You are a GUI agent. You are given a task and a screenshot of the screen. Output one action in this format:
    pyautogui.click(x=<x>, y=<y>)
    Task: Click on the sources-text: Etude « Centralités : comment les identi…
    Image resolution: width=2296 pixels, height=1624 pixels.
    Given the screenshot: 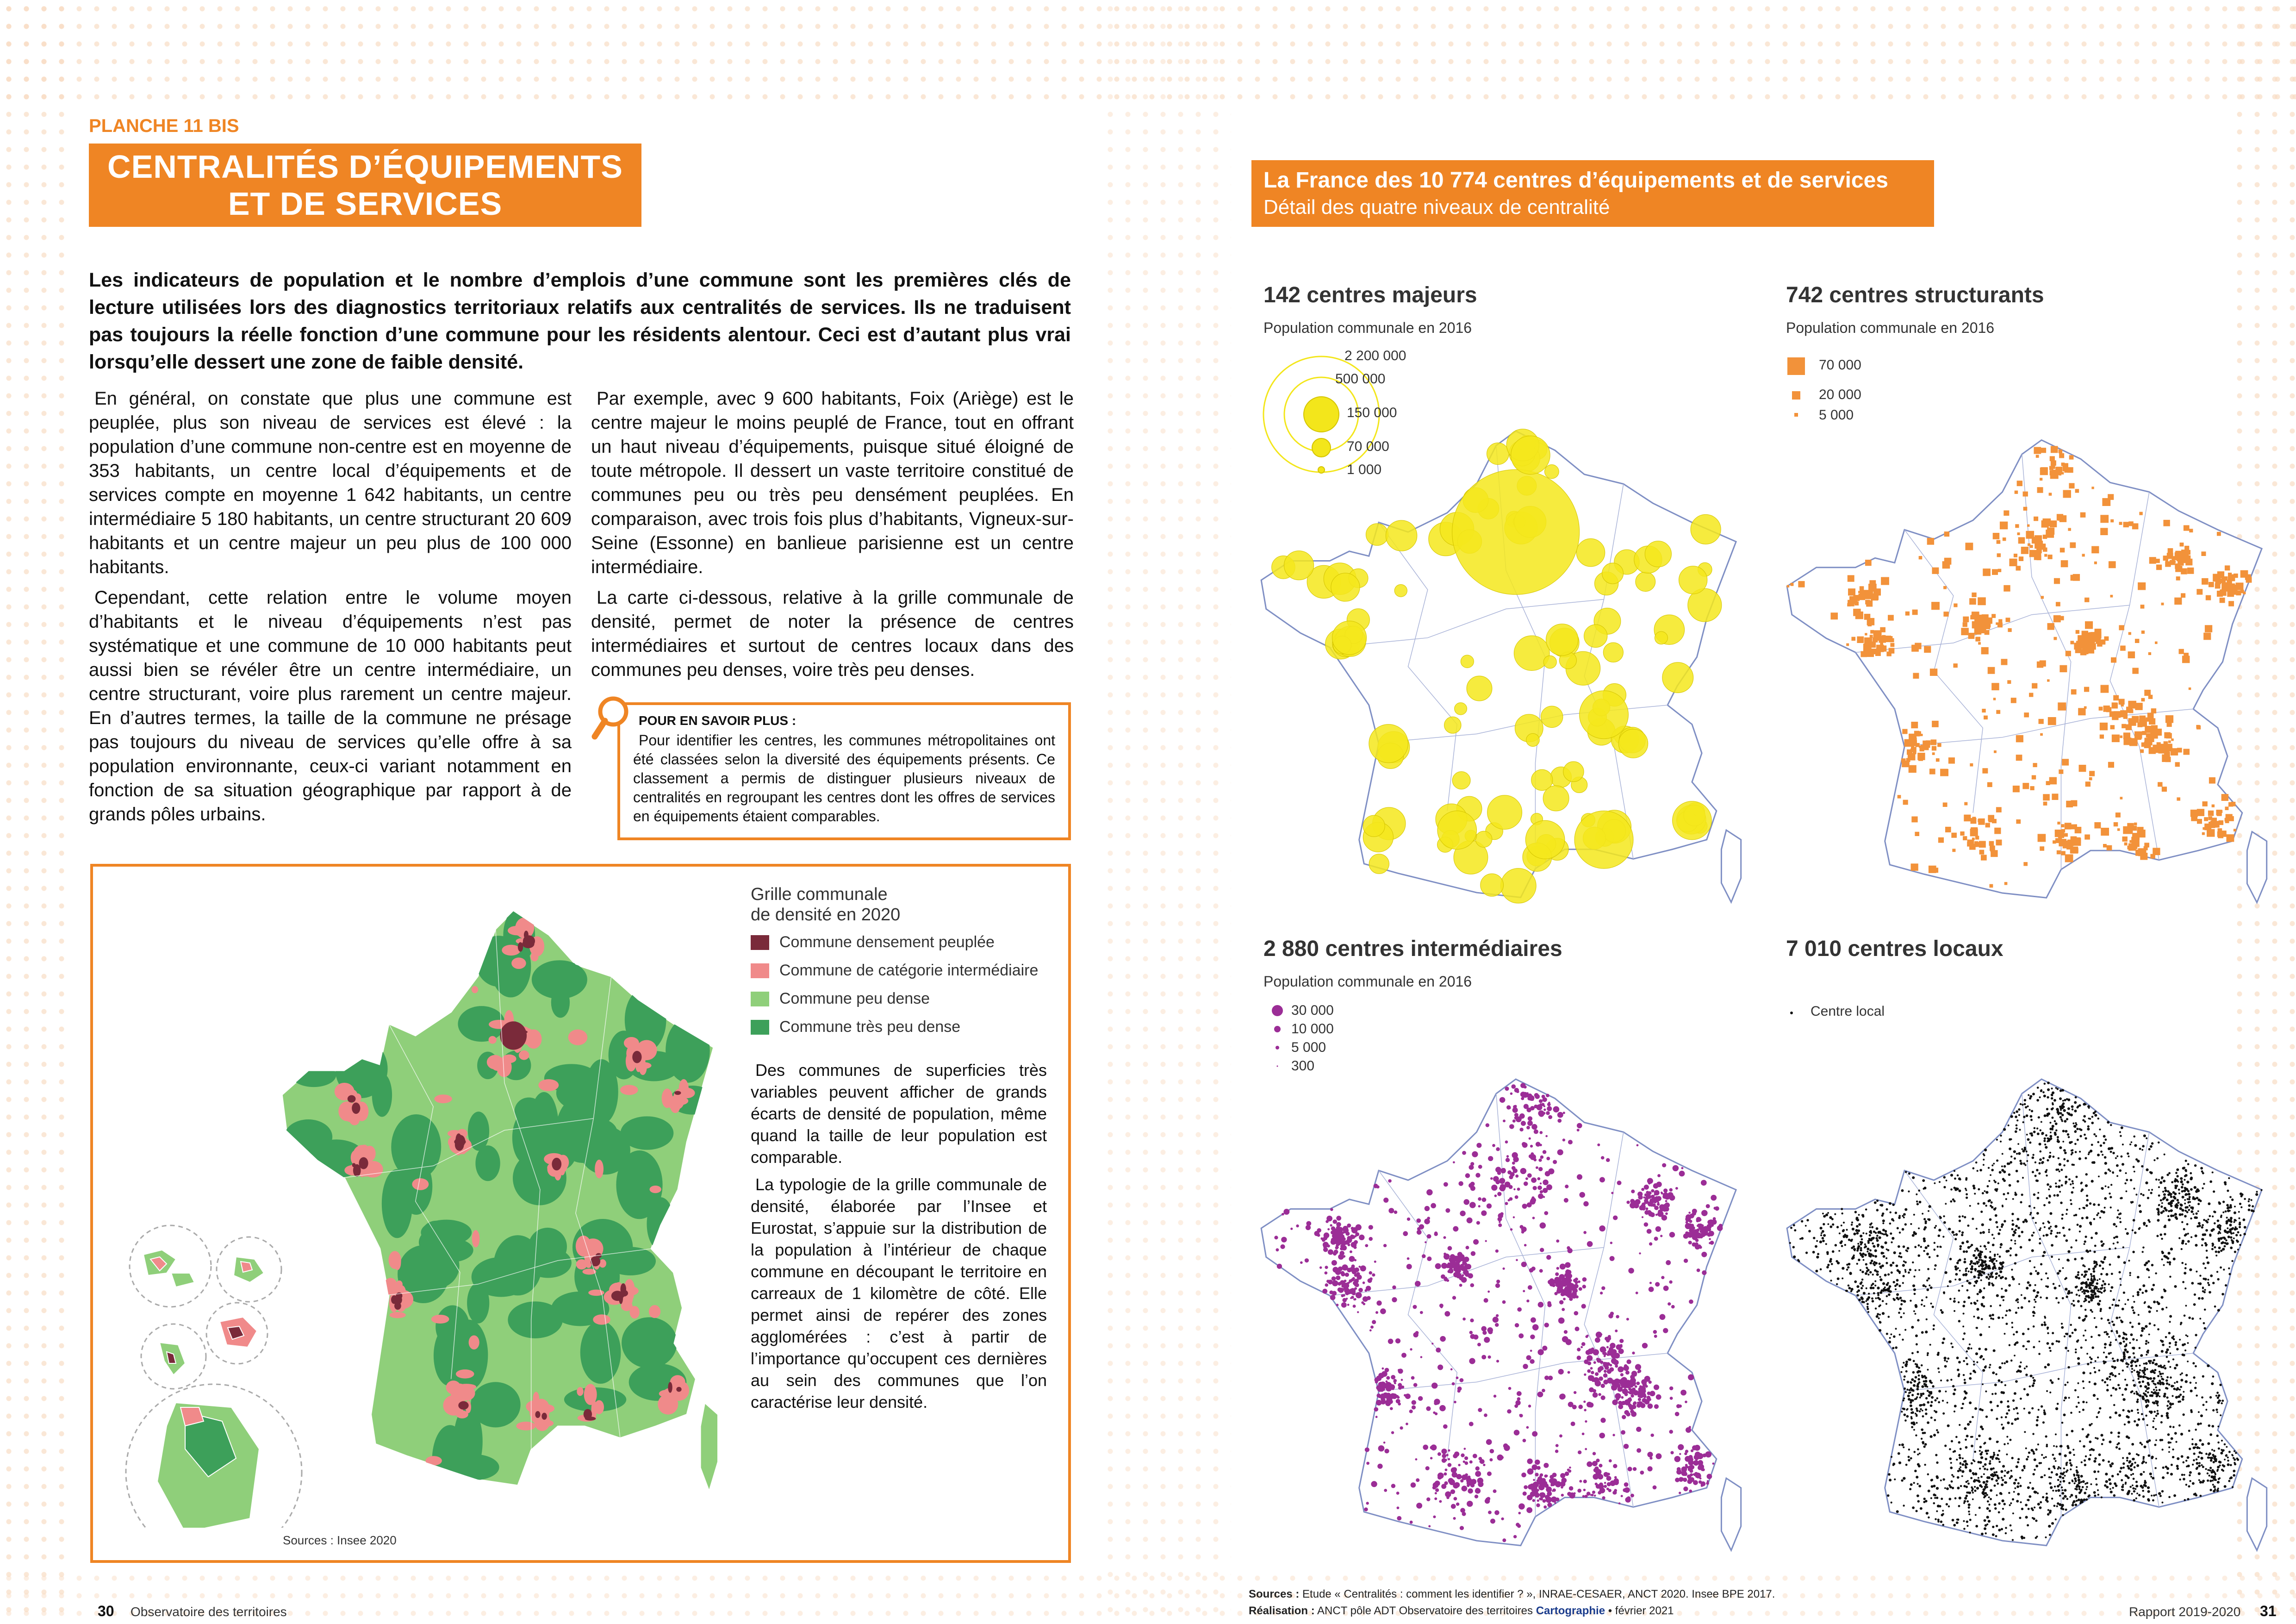 What is the action you would take?
    pyautogui.click(x=1538, y=1594)
    